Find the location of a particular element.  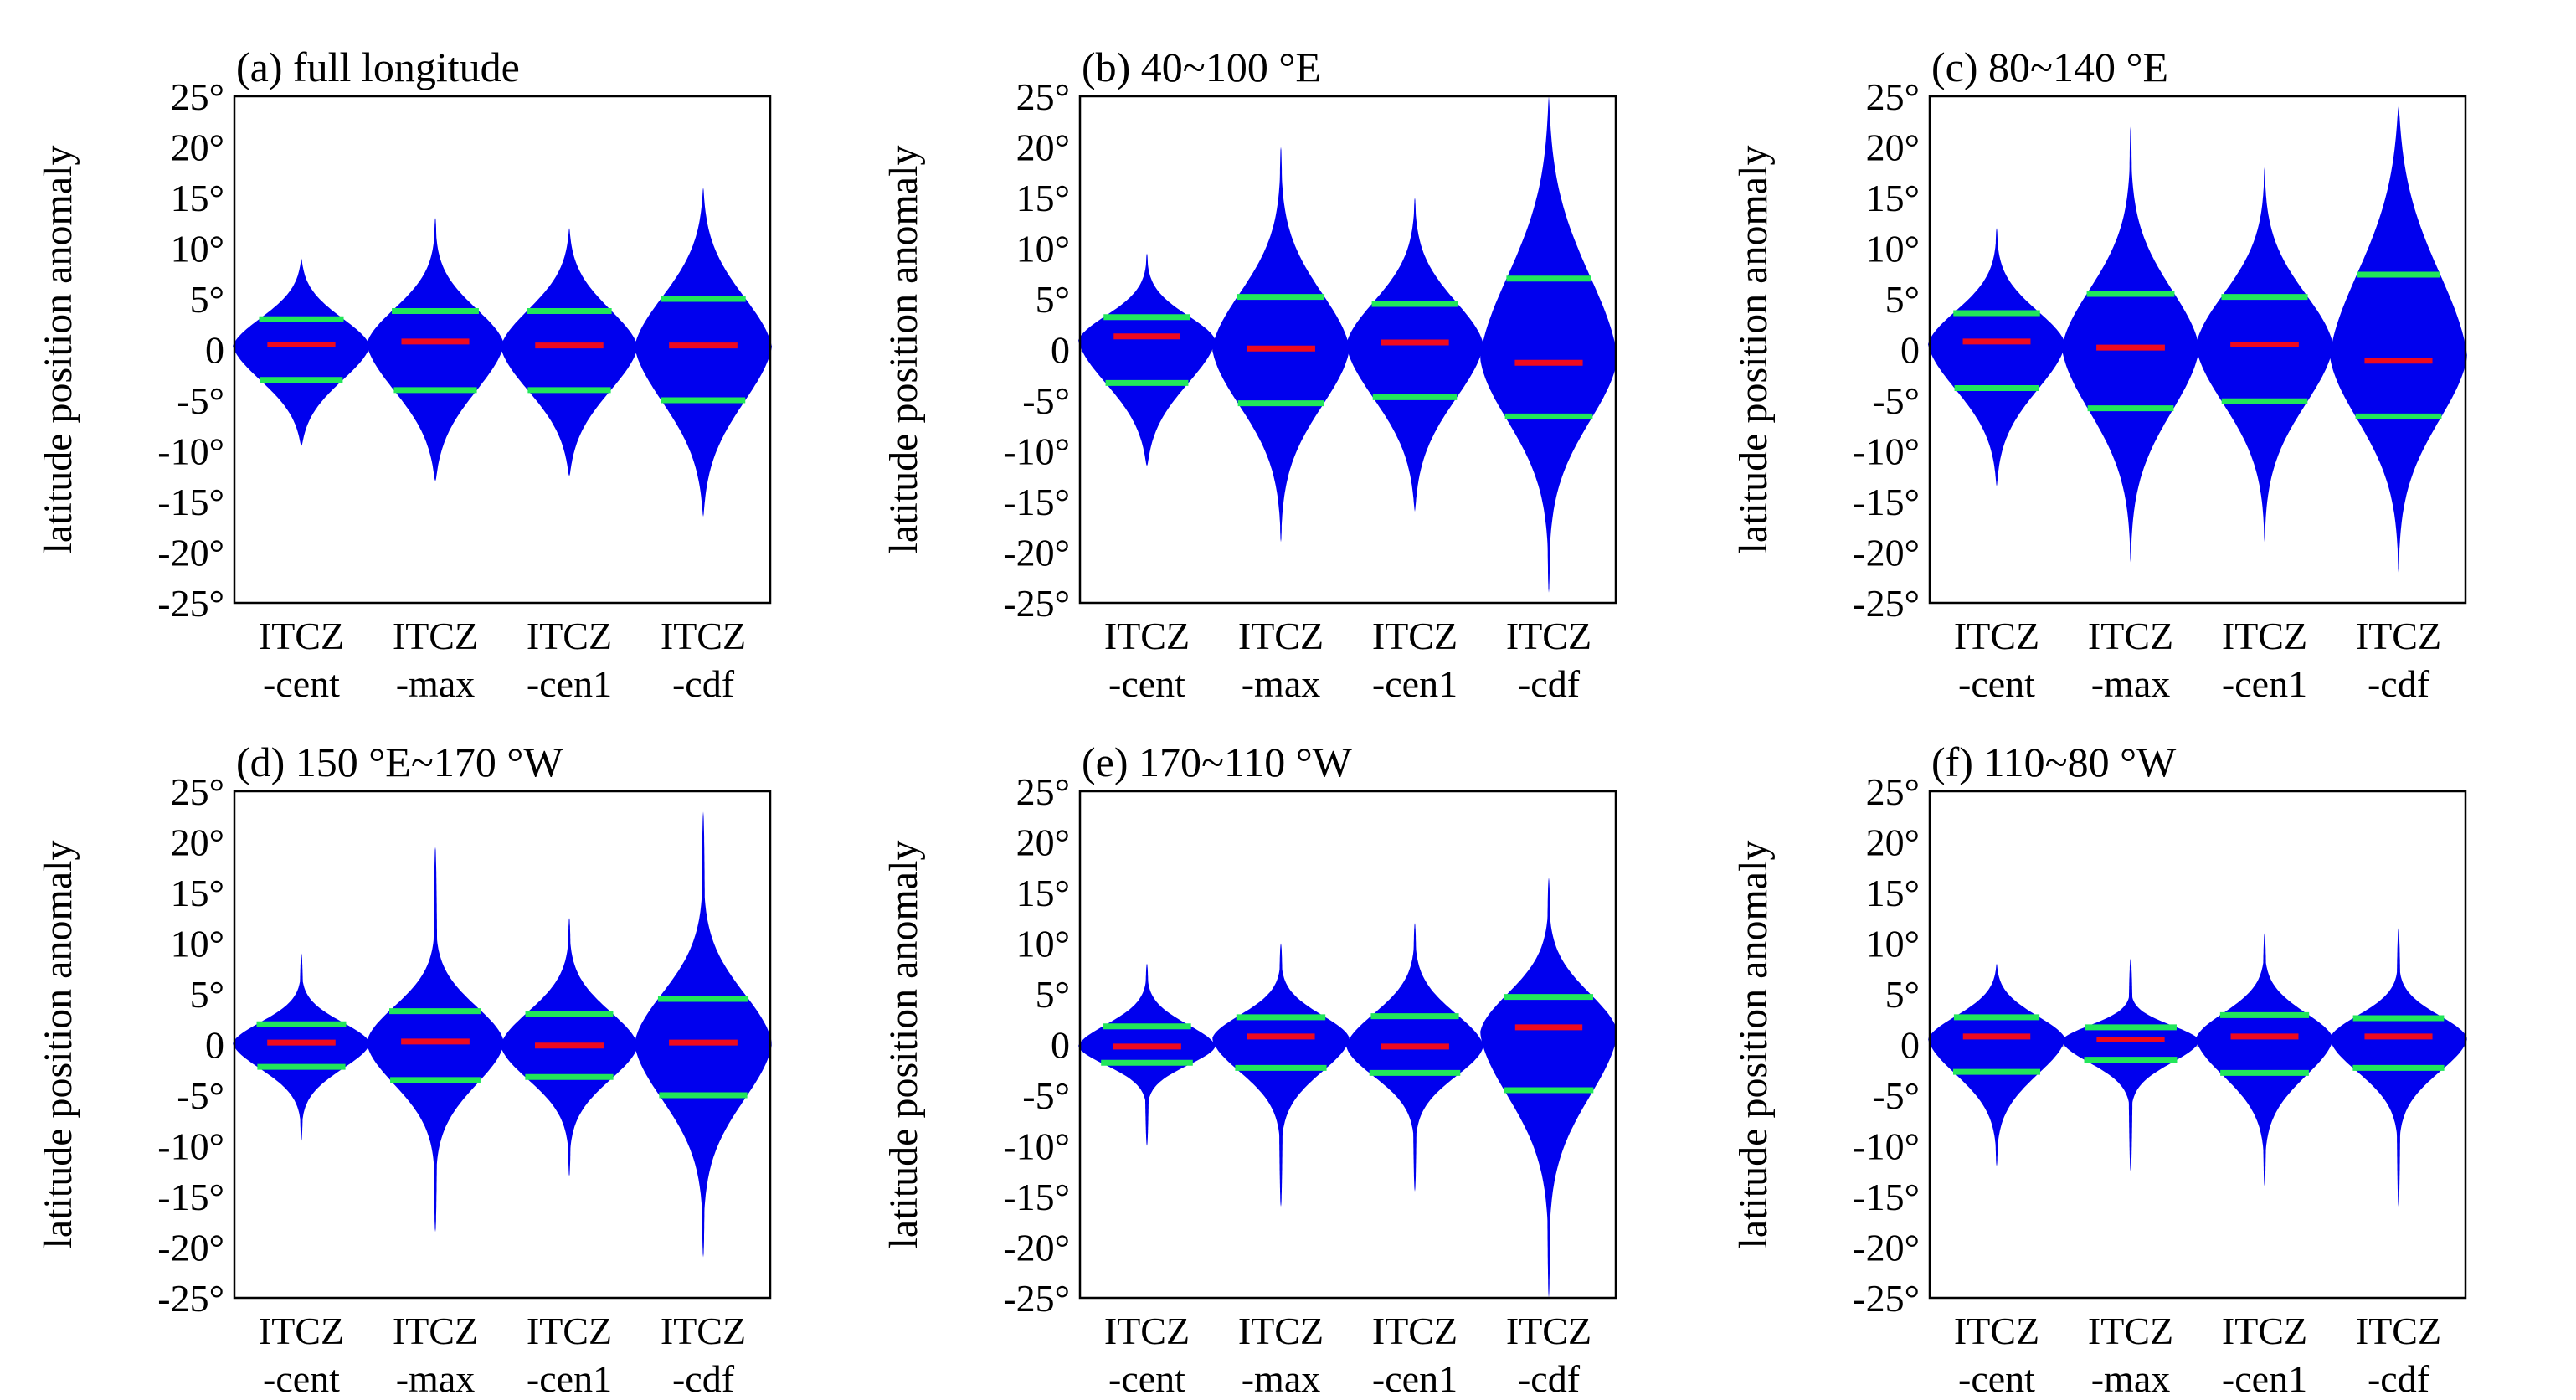

panel-title: (b) 40~100 °E is located at coordinates (1201, 67).